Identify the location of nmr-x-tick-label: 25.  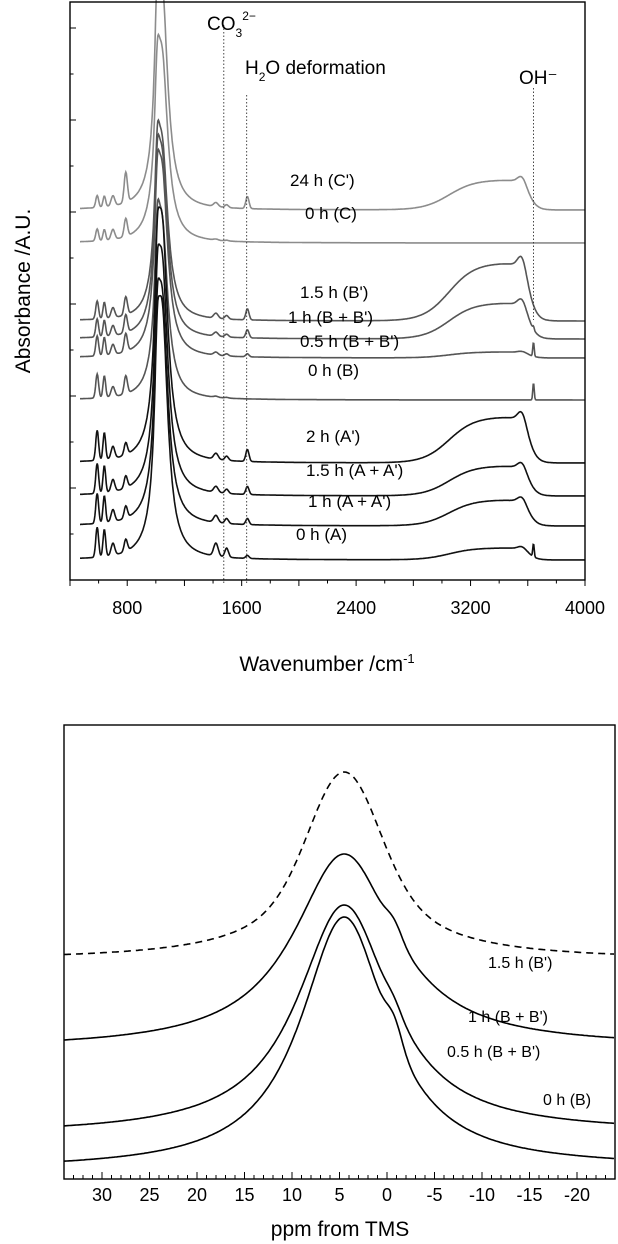
(149, 1195).